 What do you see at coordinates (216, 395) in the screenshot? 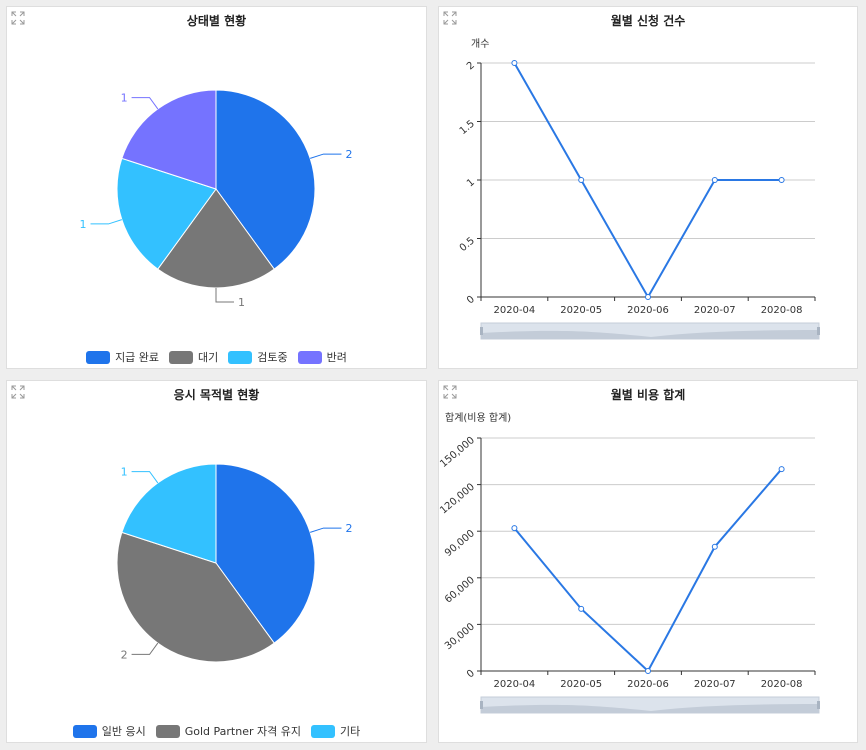
I see `chart-title: 응시 목적별 현황` at bounding box center [216, 395].